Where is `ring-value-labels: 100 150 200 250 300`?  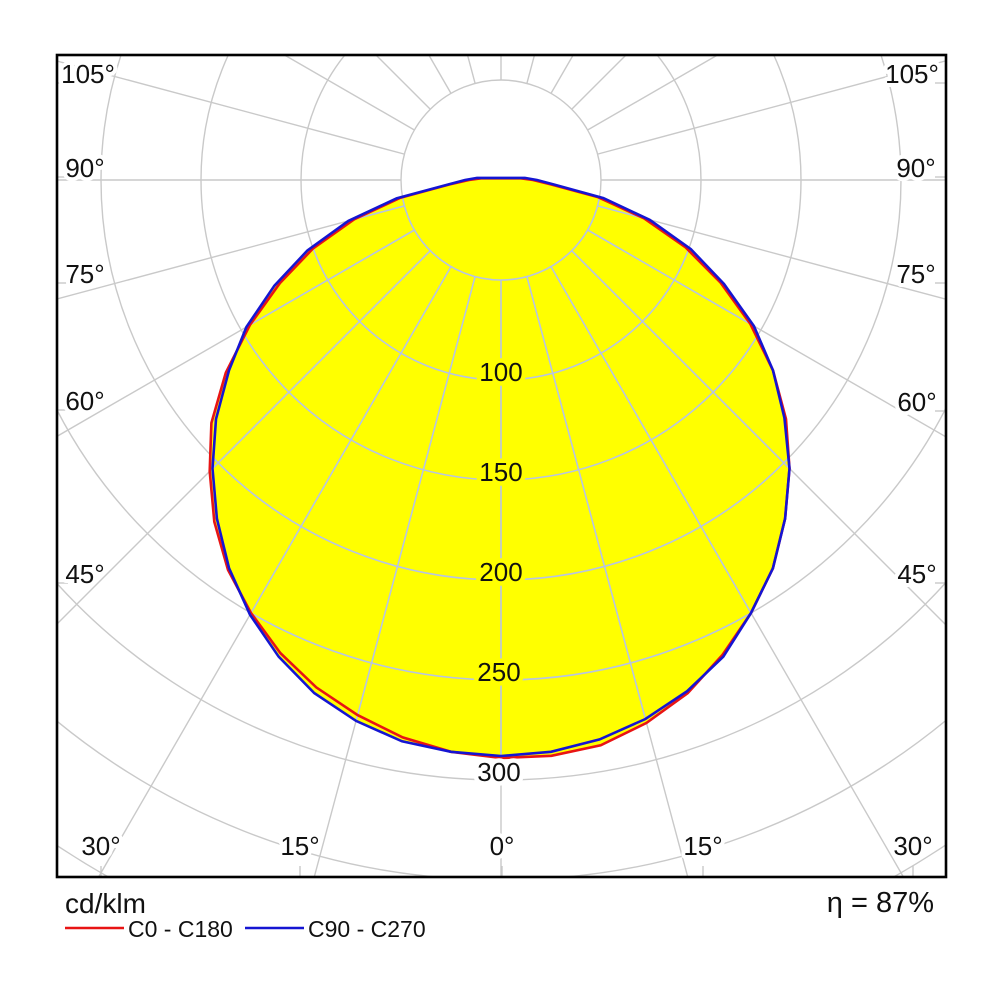 ring-value-labels: 100 150 200 250 300 is located at coordinates (500, 572).